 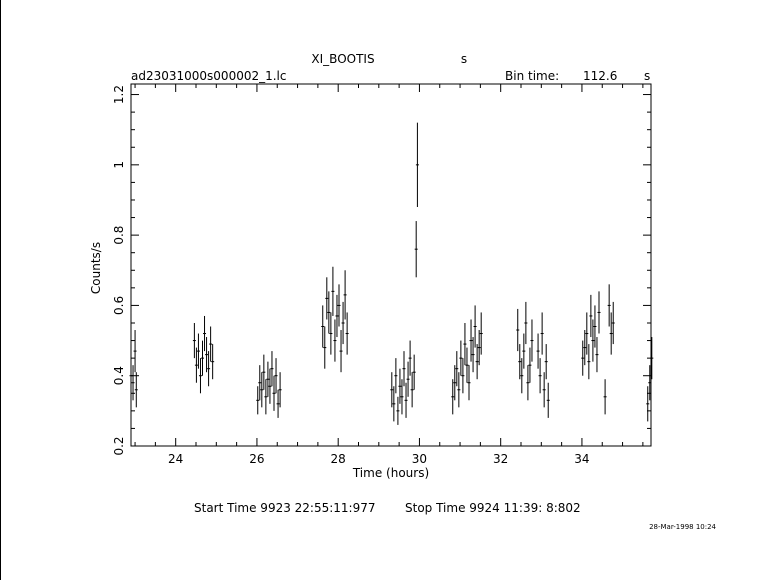 What do you see at coordinates (390, 473) in the screenshot?
I see `x-axis-label: Time (hours)` at bounding box center [390, 473].